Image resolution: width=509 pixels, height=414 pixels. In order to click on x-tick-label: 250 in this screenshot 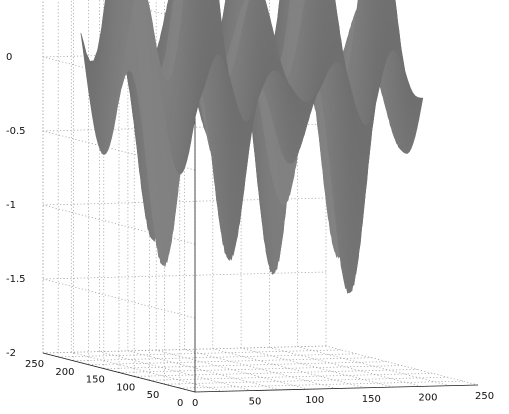, I will do `click(484, 396)`.